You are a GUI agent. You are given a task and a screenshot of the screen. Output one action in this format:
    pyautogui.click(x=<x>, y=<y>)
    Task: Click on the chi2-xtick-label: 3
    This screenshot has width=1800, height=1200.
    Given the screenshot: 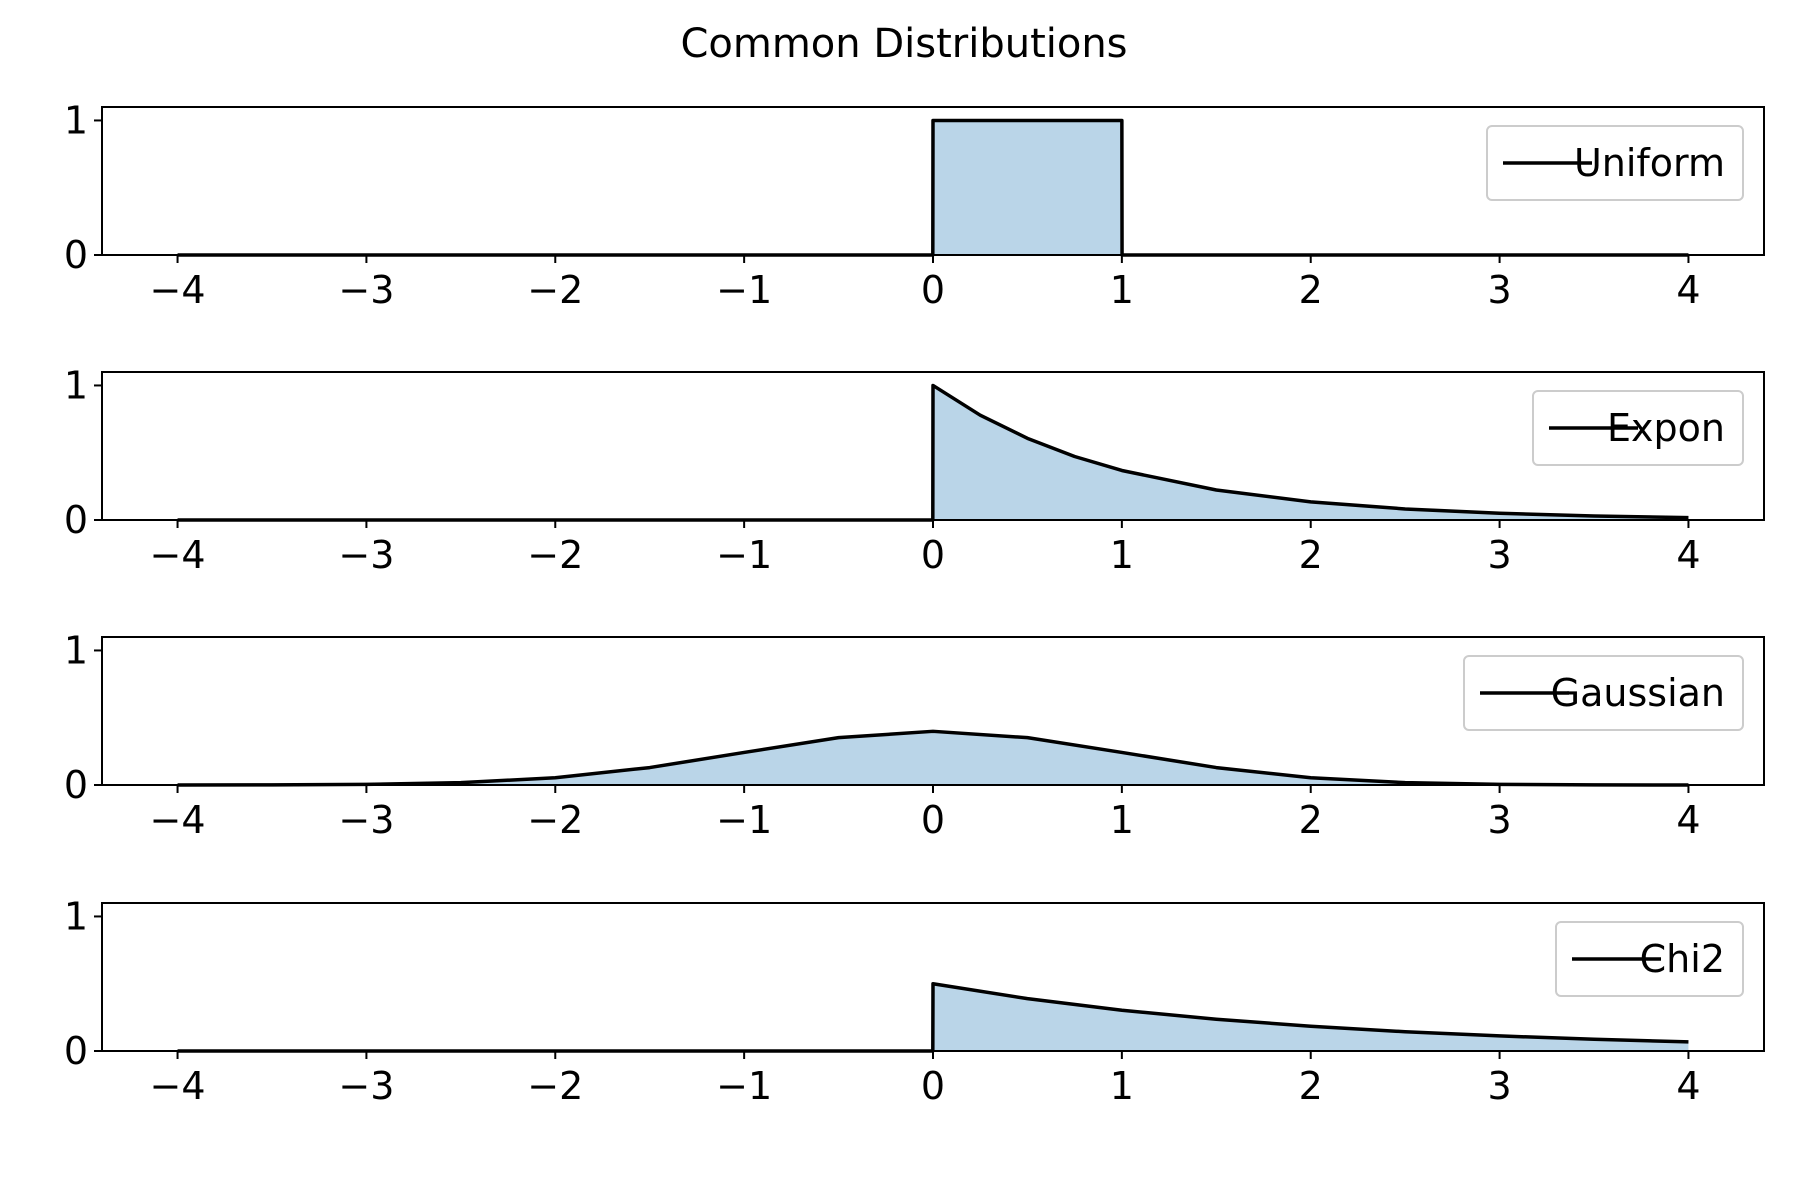 What is the action you would take?
    pyautogui.click(x=1499, y=1086)
    